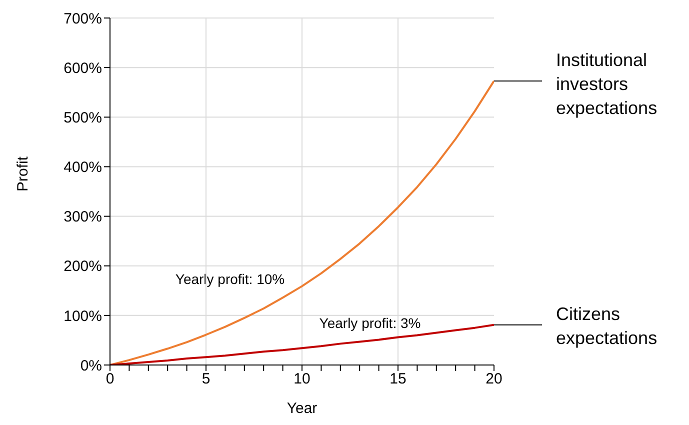 The height and width of the screenshot is (425, 689). Describe the element at coordinates (230, 279) in the screenshot. I see `annotation: Yearly profit: 10%` at that location.